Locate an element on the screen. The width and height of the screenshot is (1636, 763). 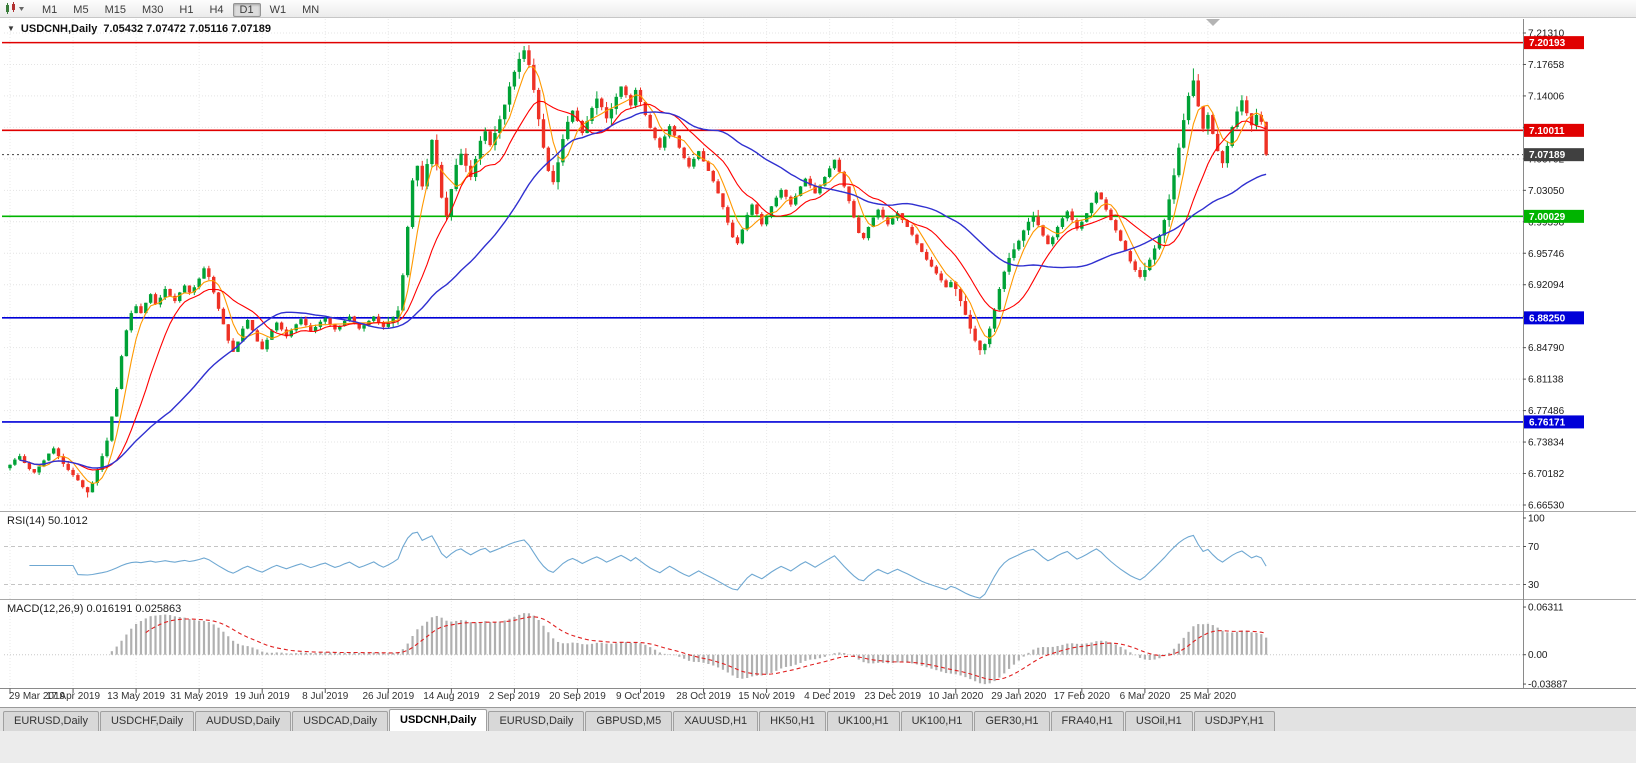
tab-usdcnh-daily: USDCNH,Daily is located at coordinates (438, 720).